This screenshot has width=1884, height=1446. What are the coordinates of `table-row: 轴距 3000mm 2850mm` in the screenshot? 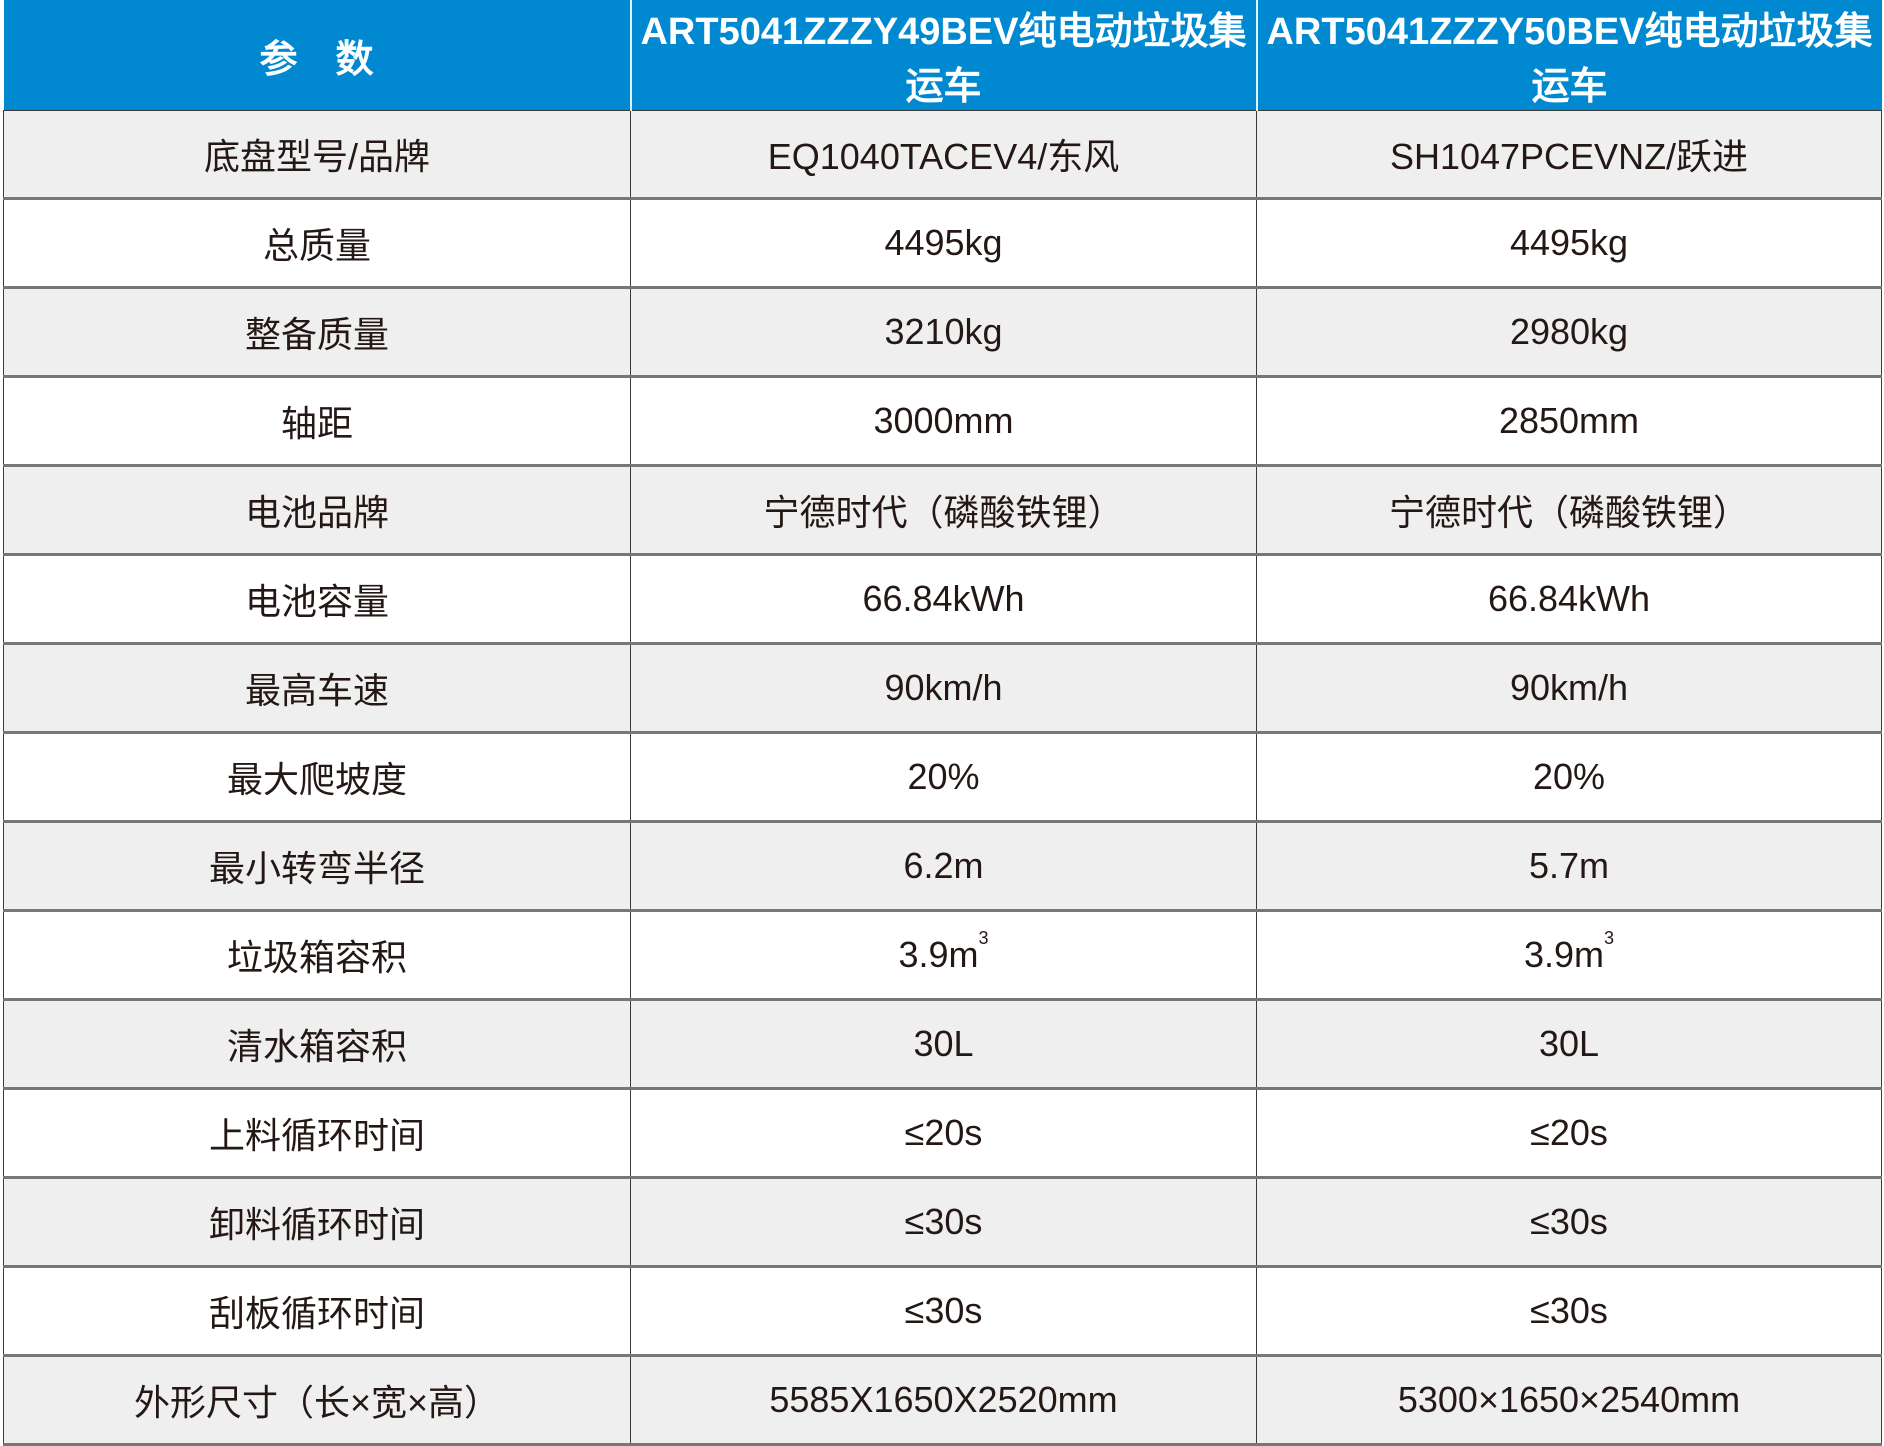 It's located at (942, 421).